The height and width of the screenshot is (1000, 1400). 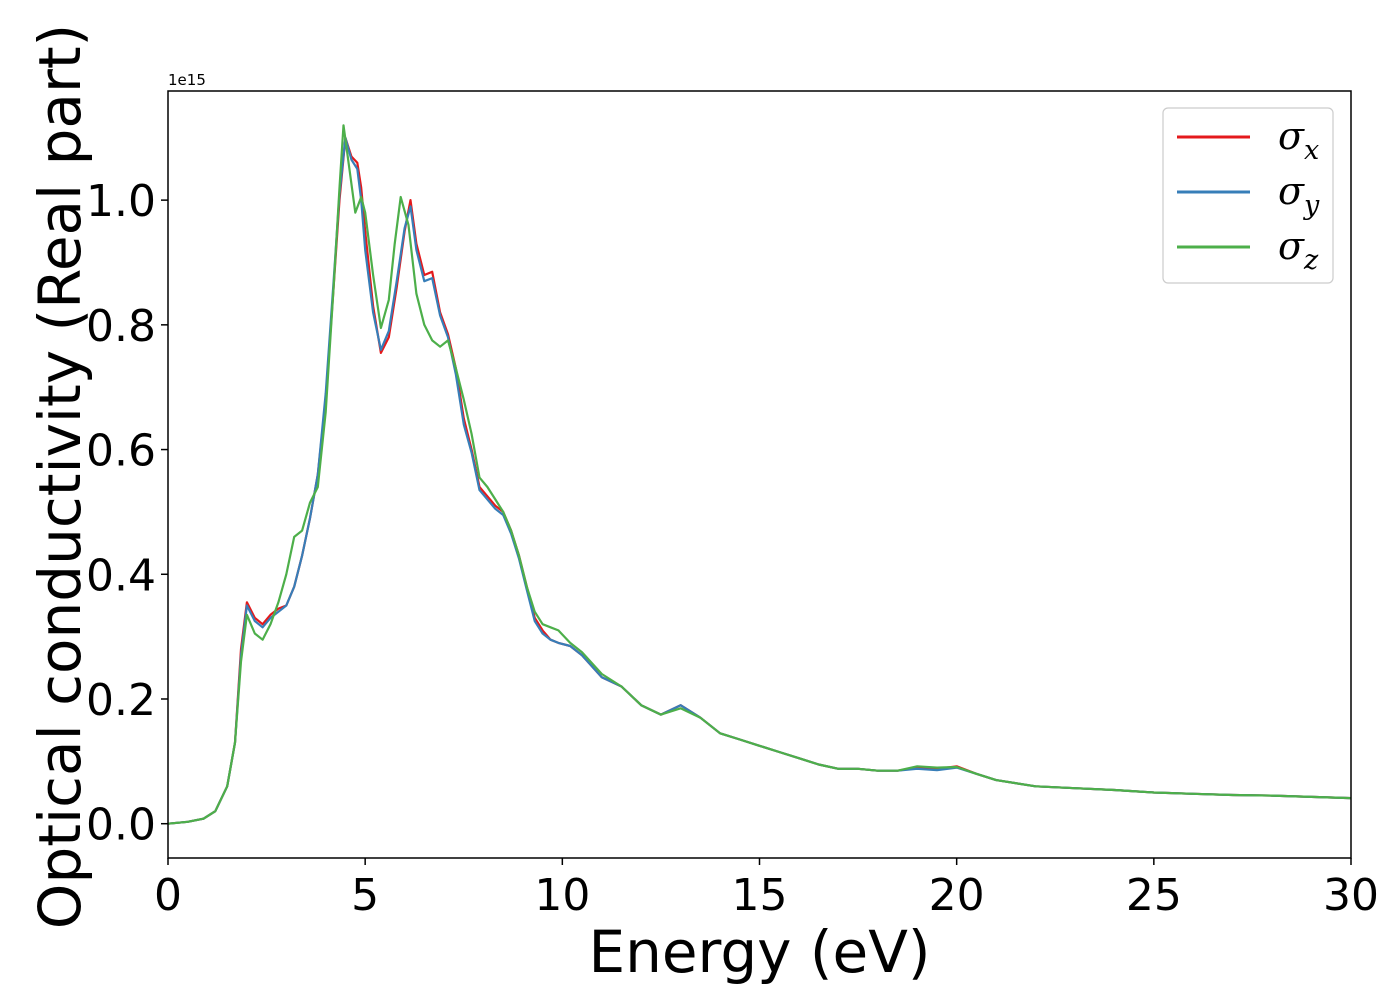 I want to click on x-tick-label: 15, so click(x=760, y=895).